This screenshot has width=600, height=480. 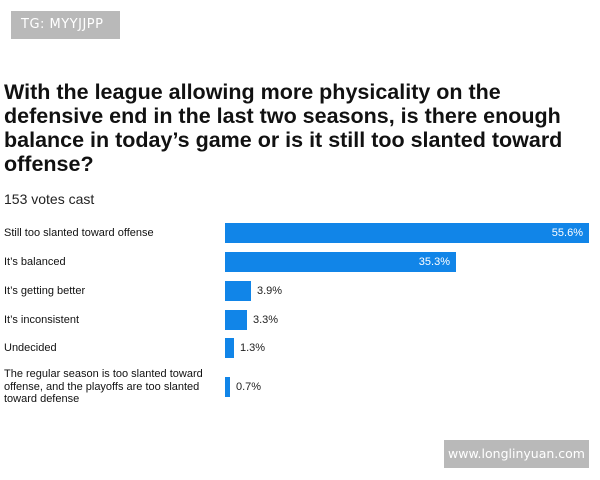 What do you see at coordinates (516, 454) in the screenshot?
I see `watermark-bottom: www.longlinyuan.com` at bounding box center [516, 454].